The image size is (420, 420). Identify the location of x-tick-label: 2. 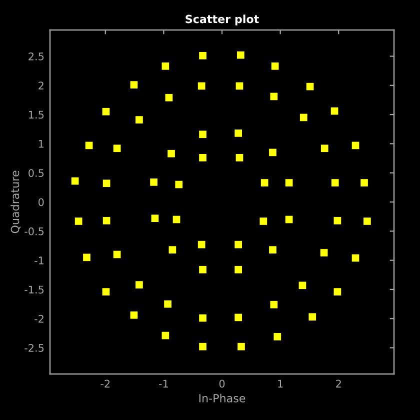
(338, 384).